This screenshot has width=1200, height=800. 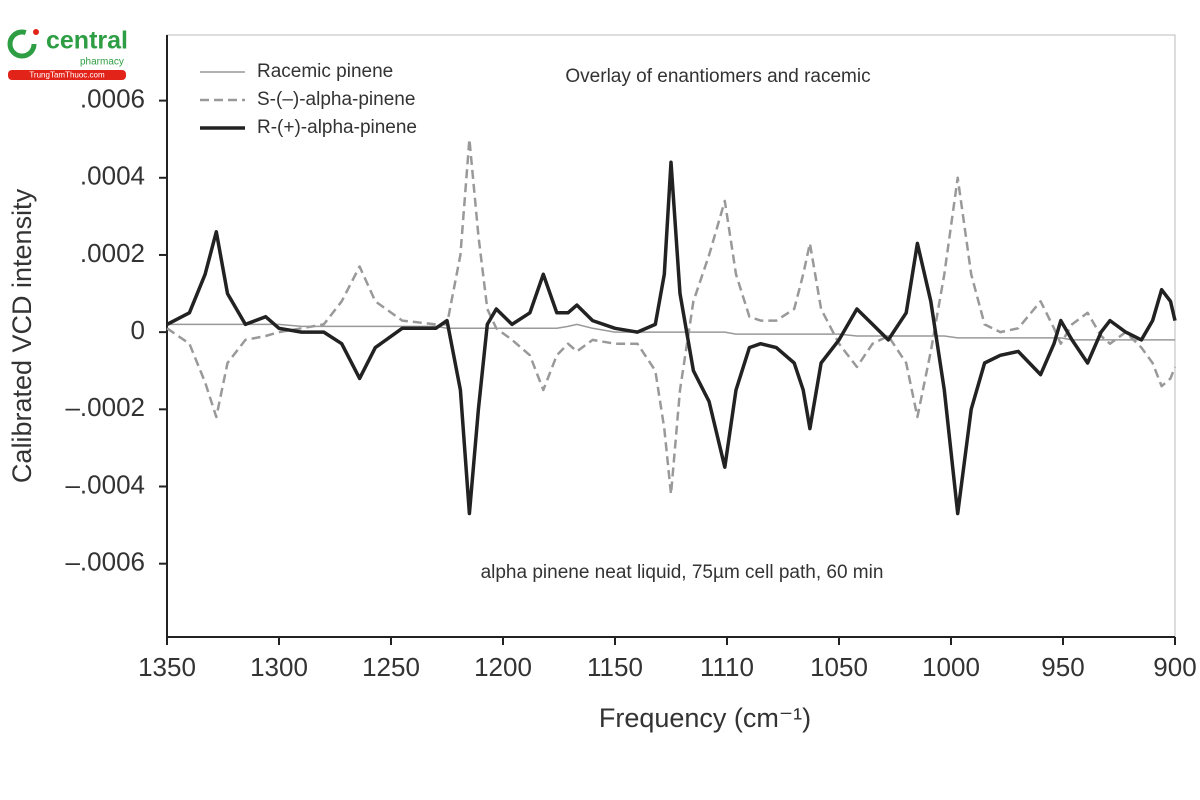 I want to click on legend-label: R-(+)-alpha-pinene, so click(x=337, y=127).